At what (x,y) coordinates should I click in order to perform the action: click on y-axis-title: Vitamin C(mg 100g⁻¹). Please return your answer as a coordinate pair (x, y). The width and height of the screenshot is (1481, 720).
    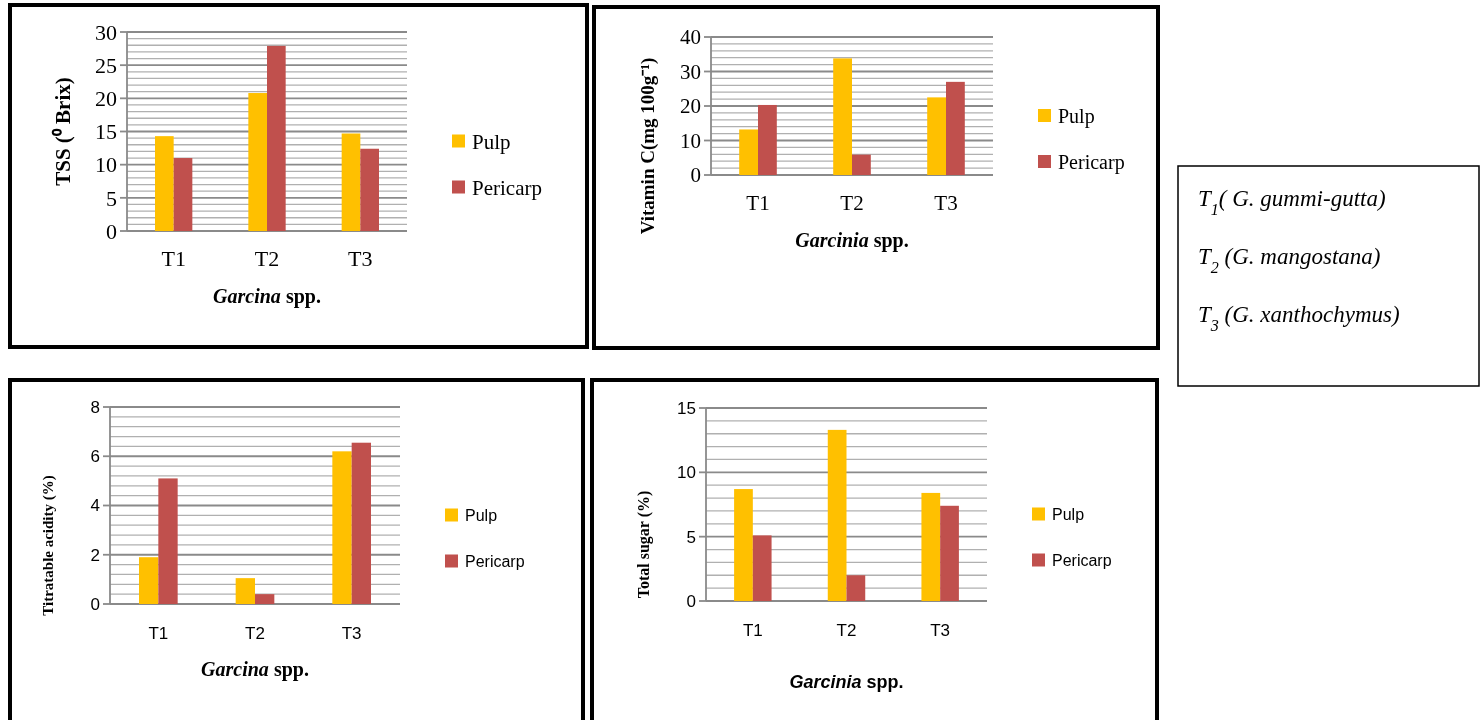
    Looking at the image, I should click on (648, 146).